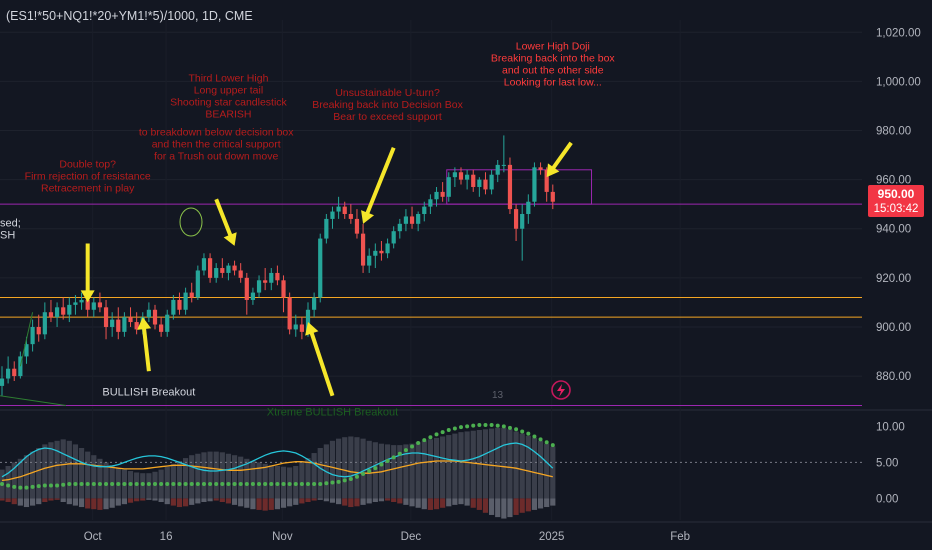  What do you see at coordinates (387, 93) in the screenshot?
I see `annotation-text: Unsustainable U-turn?` at bounding box center [387, 93].